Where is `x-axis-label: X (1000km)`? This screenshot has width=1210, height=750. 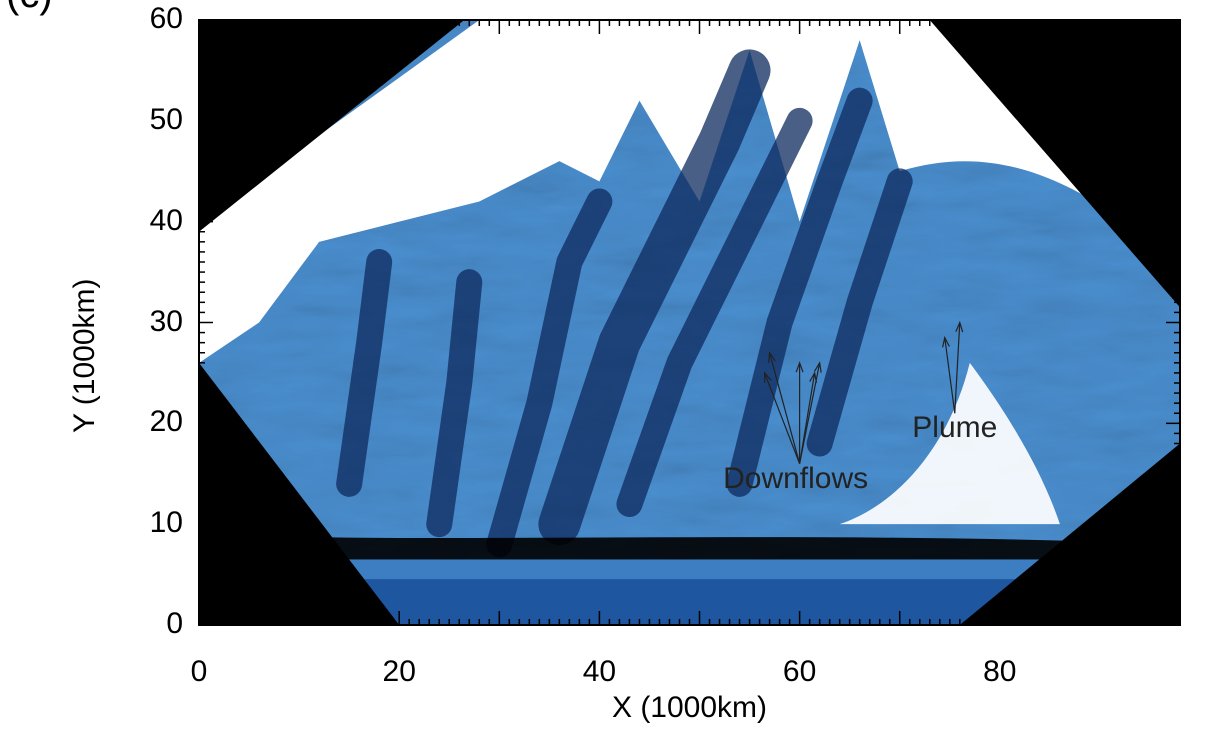 x-axis-label: X (1000km) is located at coordinates (689, 707).